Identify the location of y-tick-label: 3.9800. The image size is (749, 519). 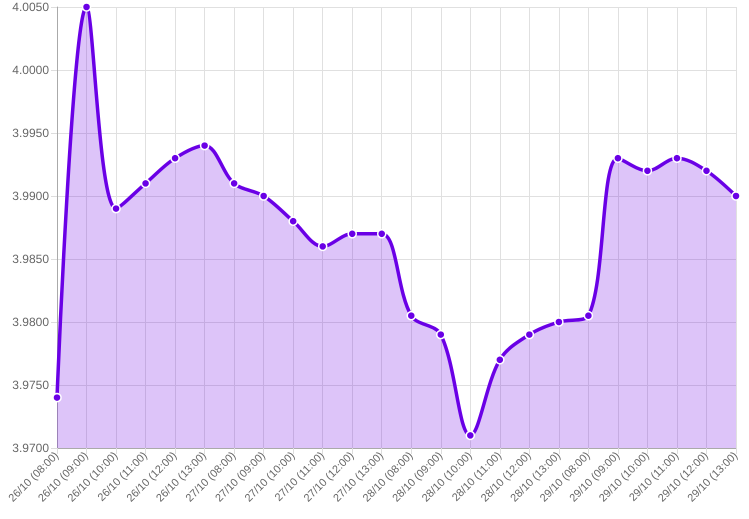
(31, 322).